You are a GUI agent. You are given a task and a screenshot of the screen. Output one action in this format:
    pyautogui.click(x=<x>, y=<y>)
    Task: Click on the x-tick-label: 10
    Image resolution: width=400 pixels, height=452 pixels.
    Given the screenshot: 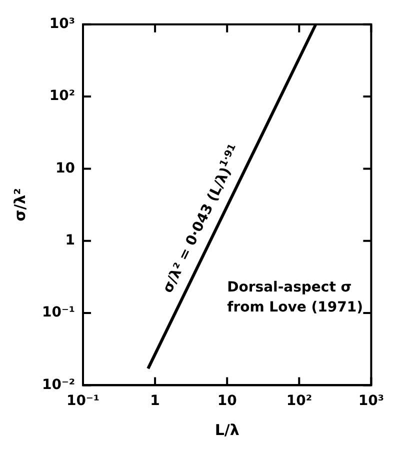 What is the action you would take?
    pyautogui.click(x=227, y=401)
    